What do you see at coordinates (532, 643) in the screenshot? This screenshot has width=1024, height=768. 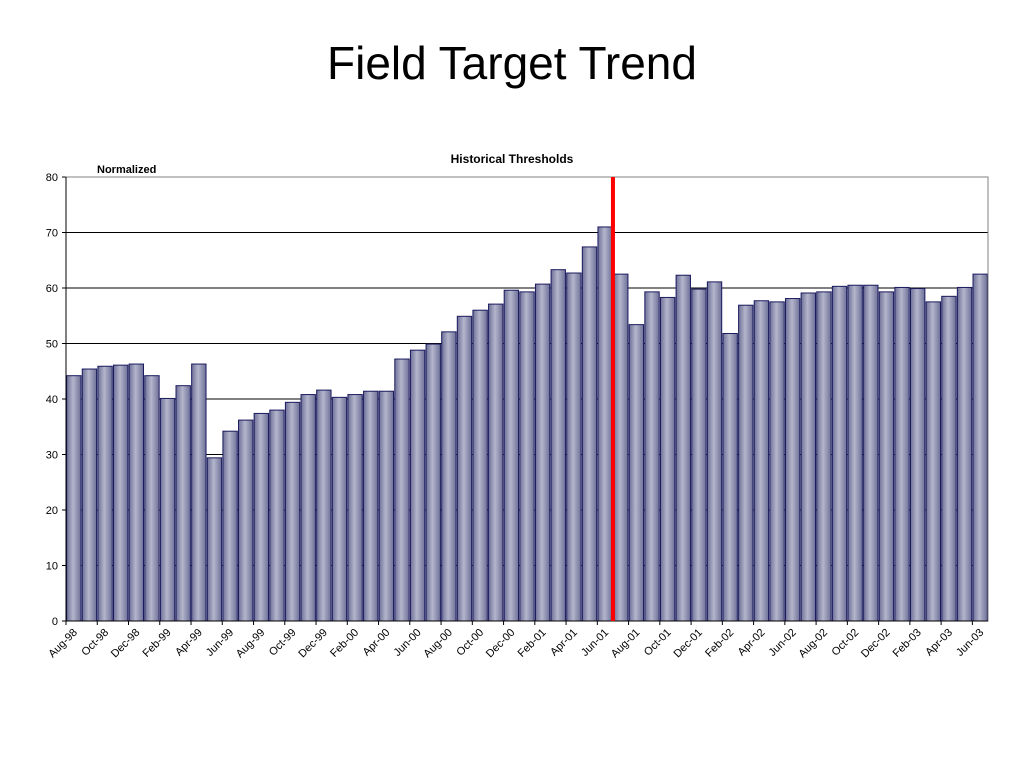 I see `x-tick-label: Feb-01` at bounding box center [532, 643].